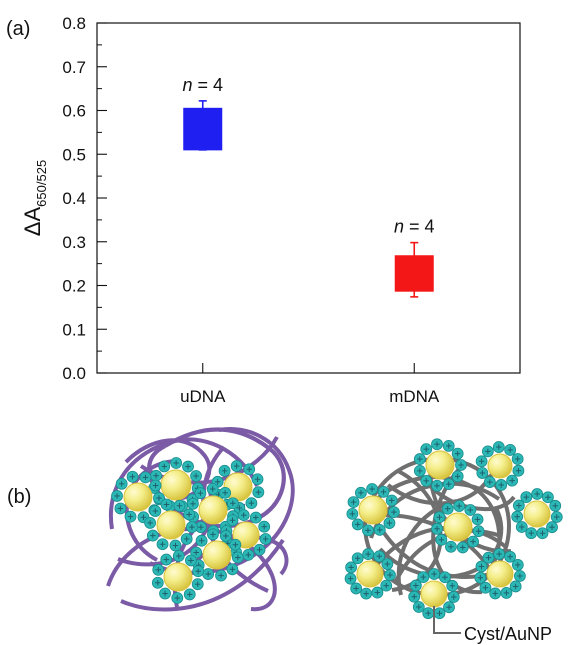 The image size is (571, 645). I want to click on y-axis-label: ΔA650/525, so click(34, 198).